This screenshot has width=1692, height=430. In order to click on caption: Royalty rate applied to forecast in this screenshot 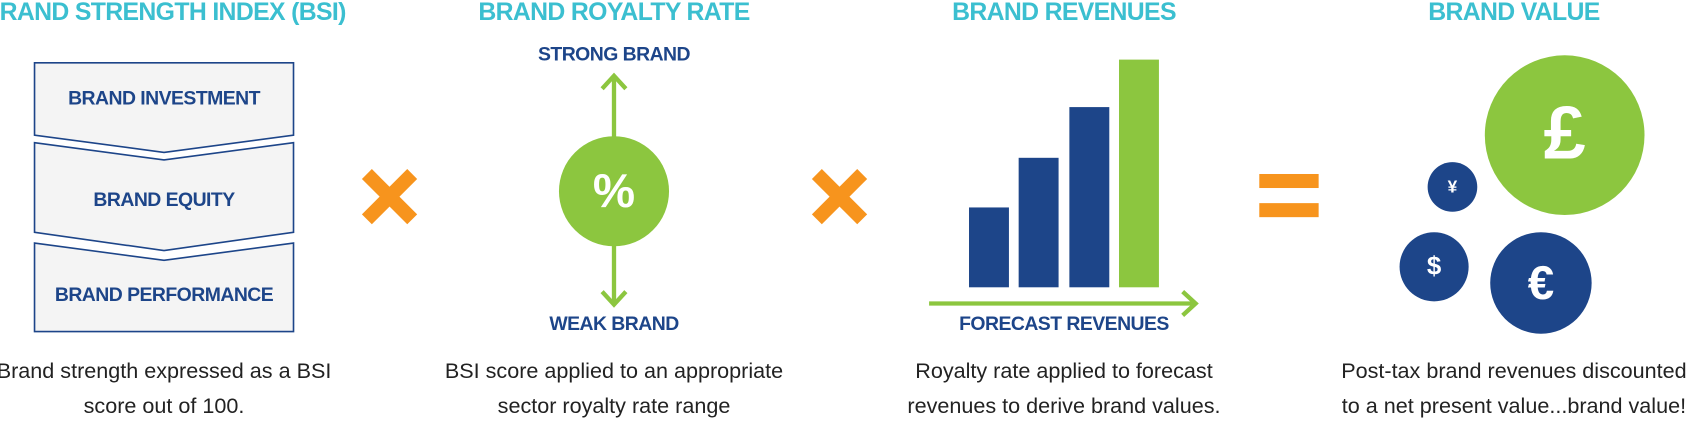, I will do `click(1063, 370)`.